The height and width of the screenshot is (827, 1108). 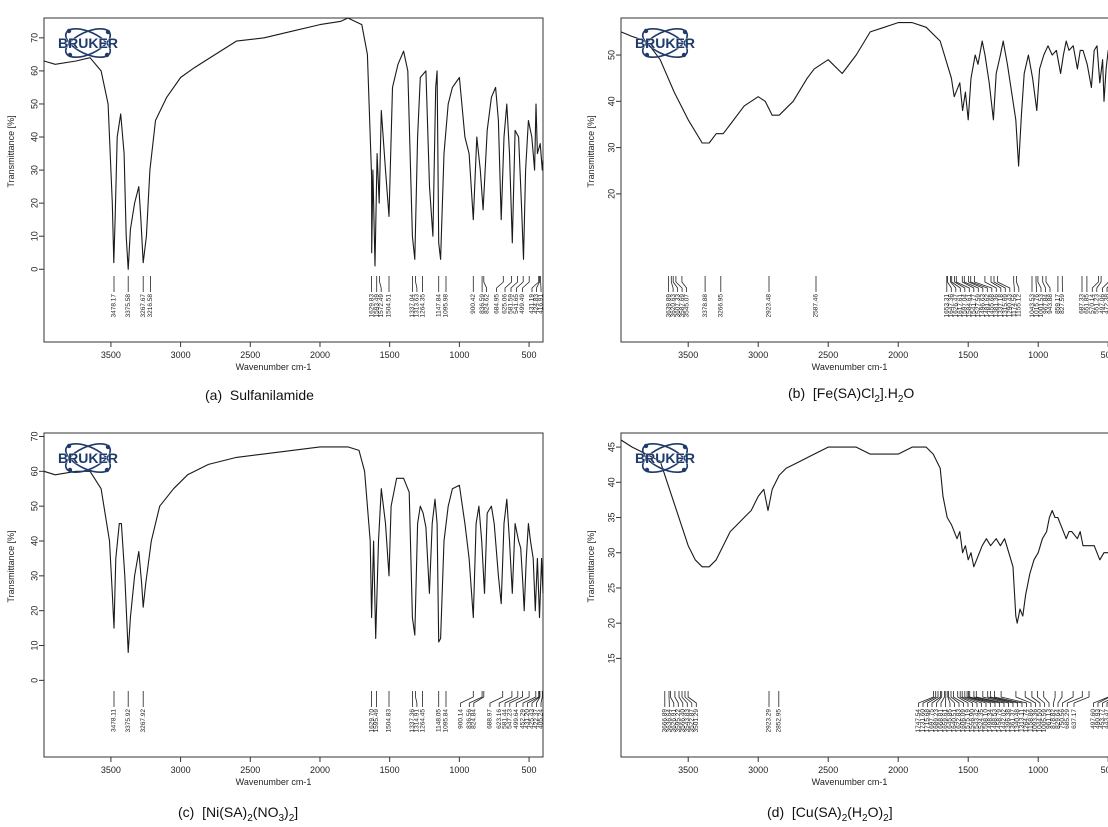 What do you see at coordinates (143, 306) in the screenshot?
I see `peak-label: 3267.67` at bounding box center [143, 306].